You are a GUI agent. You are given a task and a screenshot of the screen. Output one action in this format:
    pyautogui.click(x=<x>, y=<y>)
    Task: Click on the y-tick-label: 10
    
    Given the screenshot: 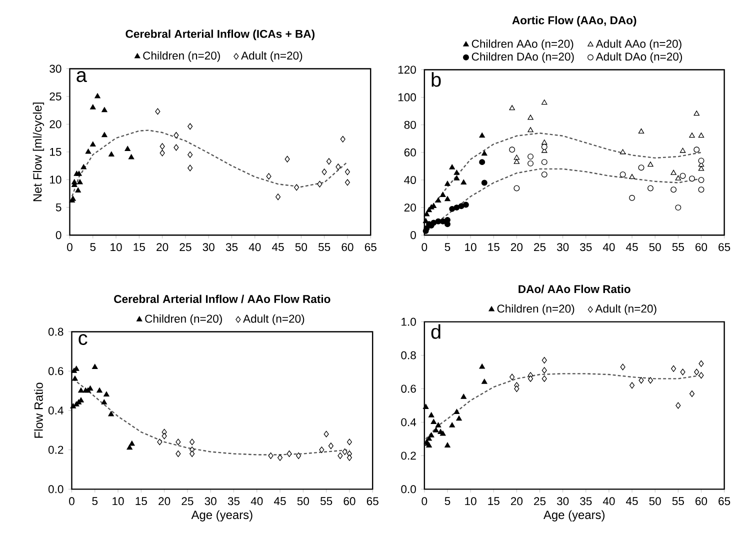 What is the action you would take?
    pyautogui.click(x=56, y=180)
    